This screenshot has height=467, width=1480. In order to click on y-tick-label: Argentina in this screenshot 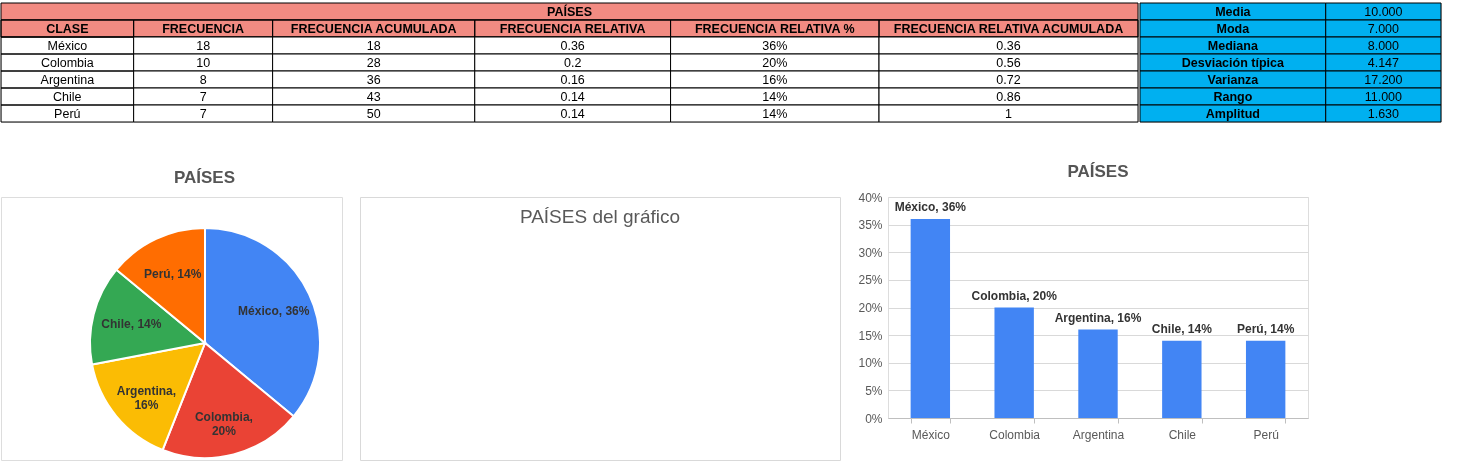, I will do `click(67, 79)`.